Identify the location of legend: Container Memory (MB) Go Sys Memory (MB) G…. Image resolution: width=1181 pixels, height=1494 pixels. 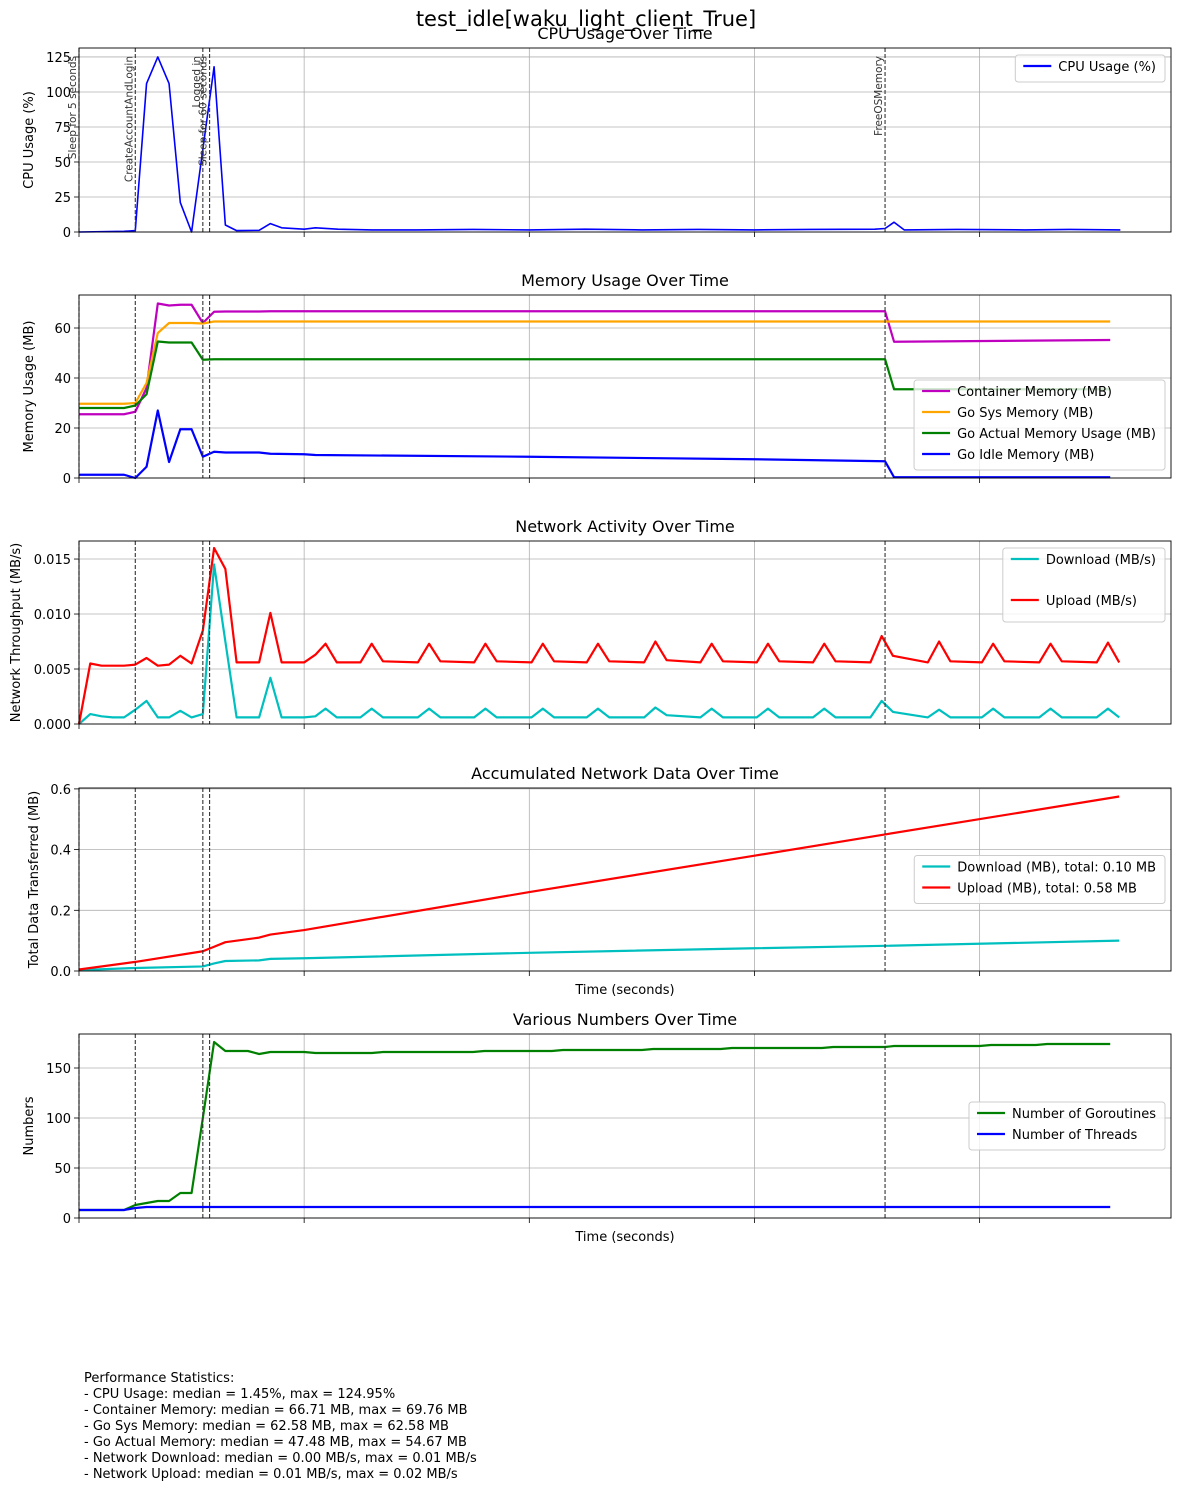
(1039, 425).